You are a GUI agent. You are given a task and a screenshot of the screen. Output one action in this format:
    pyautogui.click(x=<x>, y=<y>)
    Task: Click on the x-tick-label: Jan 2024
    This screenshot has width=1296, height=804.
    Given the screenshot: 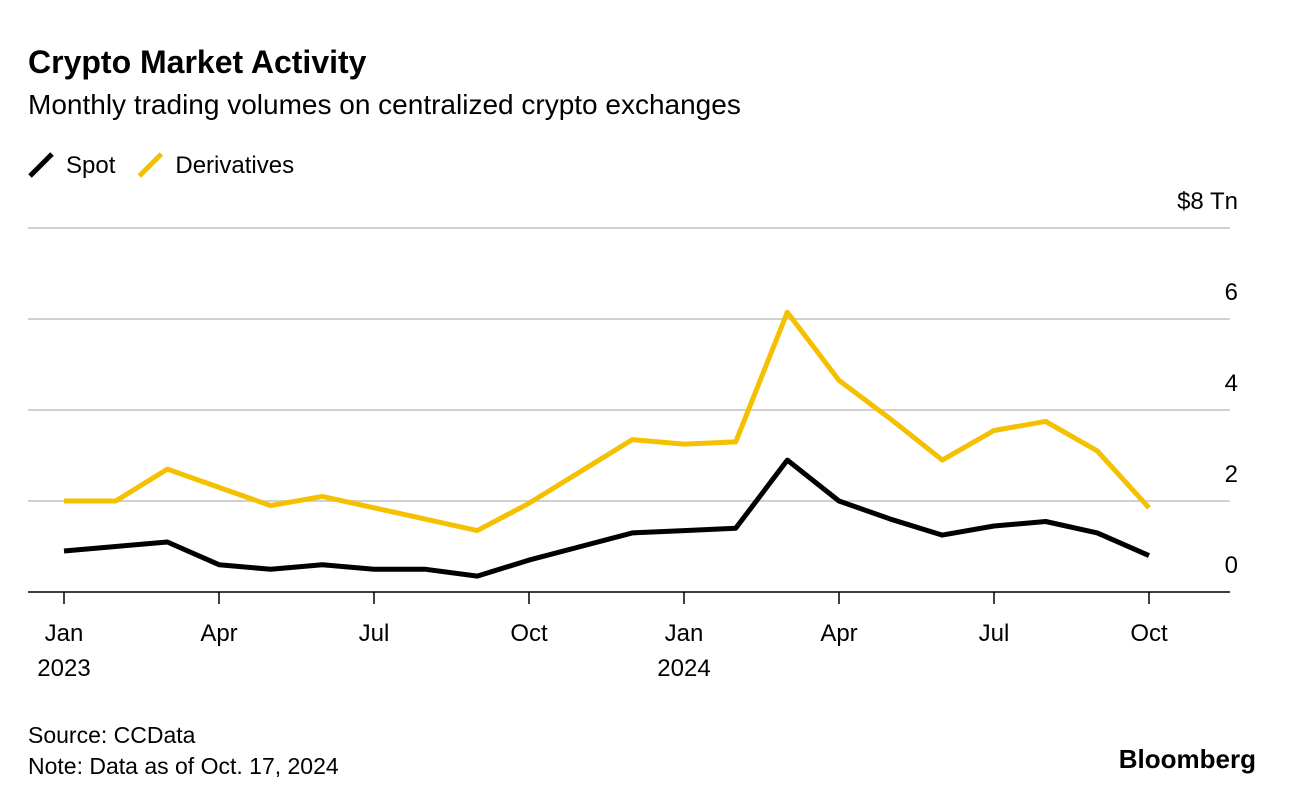 What is the action you would take?
    pyautogui.click(x=683, y=651)
    